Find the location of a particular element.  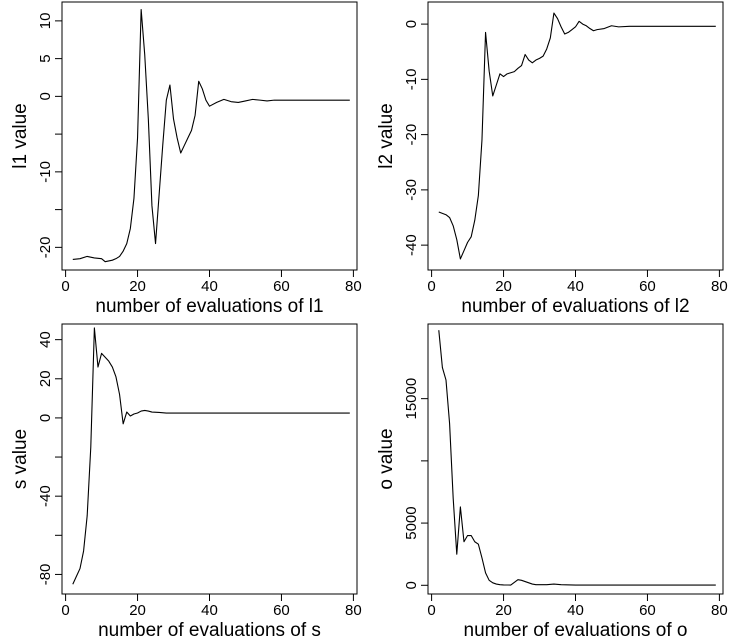

y-axis-label: l1 value is located at coordinates (20, 136).